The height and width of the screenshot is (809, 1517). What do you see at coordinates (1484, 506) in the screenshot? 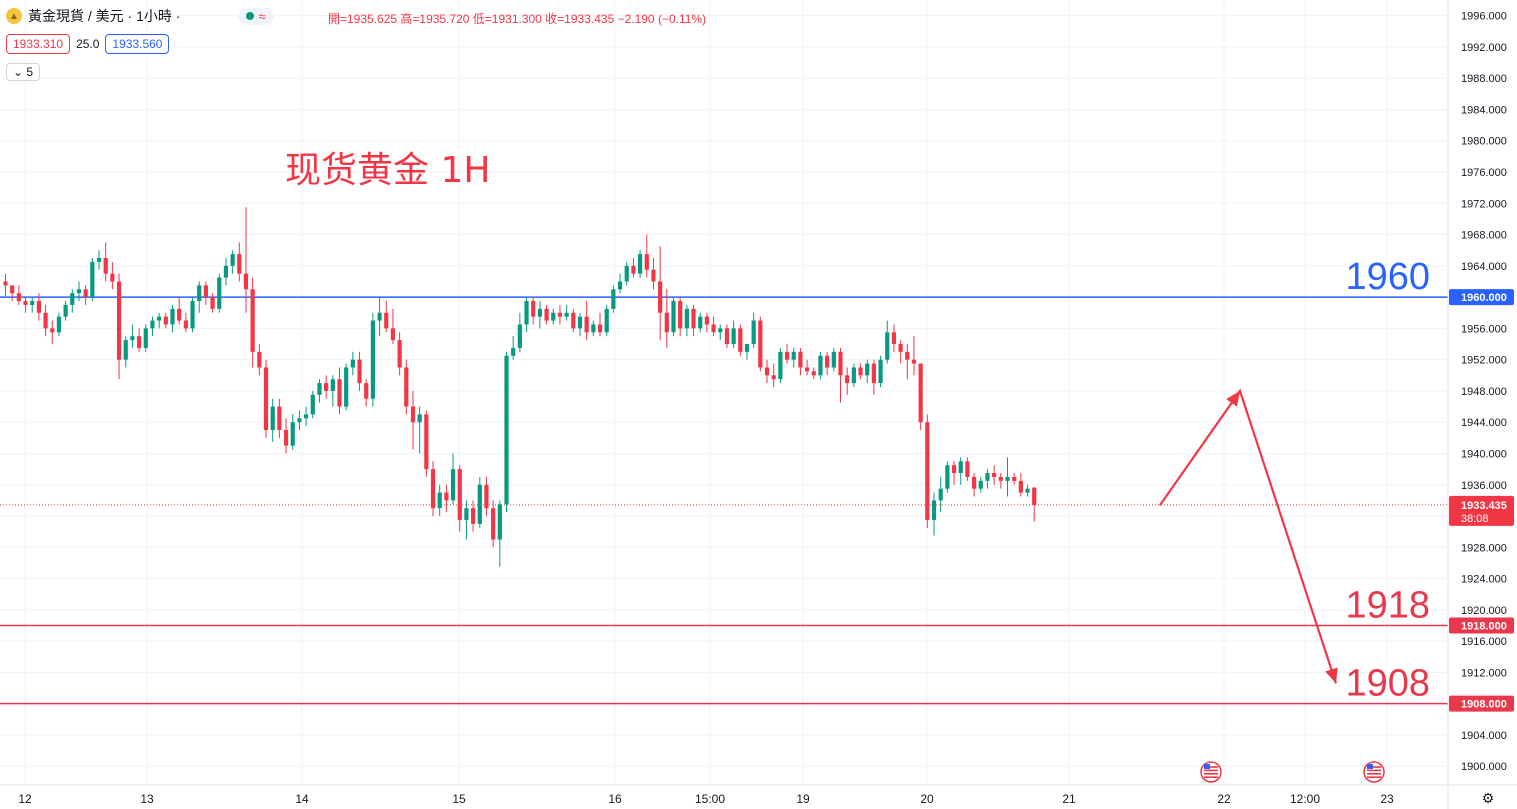
I see `current-price-label: 1933.435` at bounding box center [1484, 506].